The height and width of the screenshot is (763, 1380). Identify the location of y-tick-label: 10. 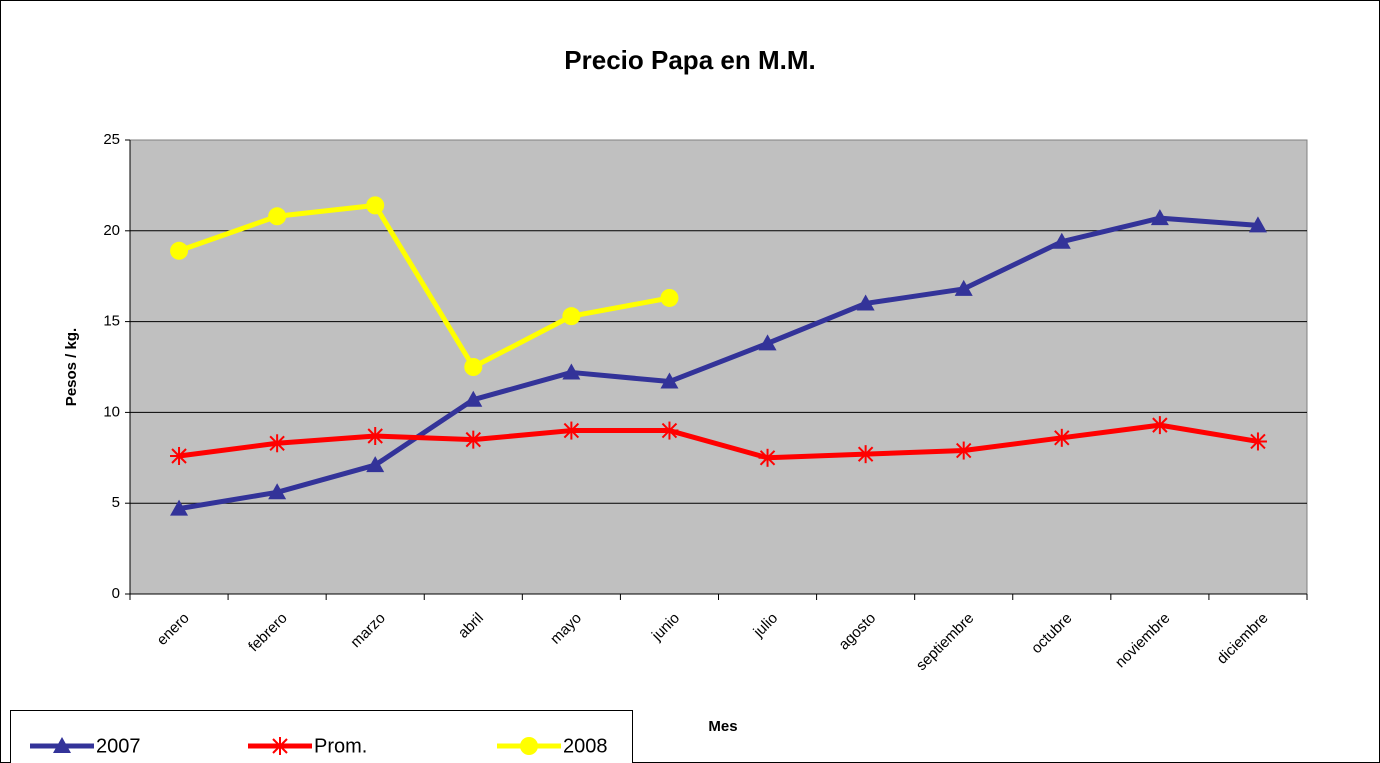
(111, 411).